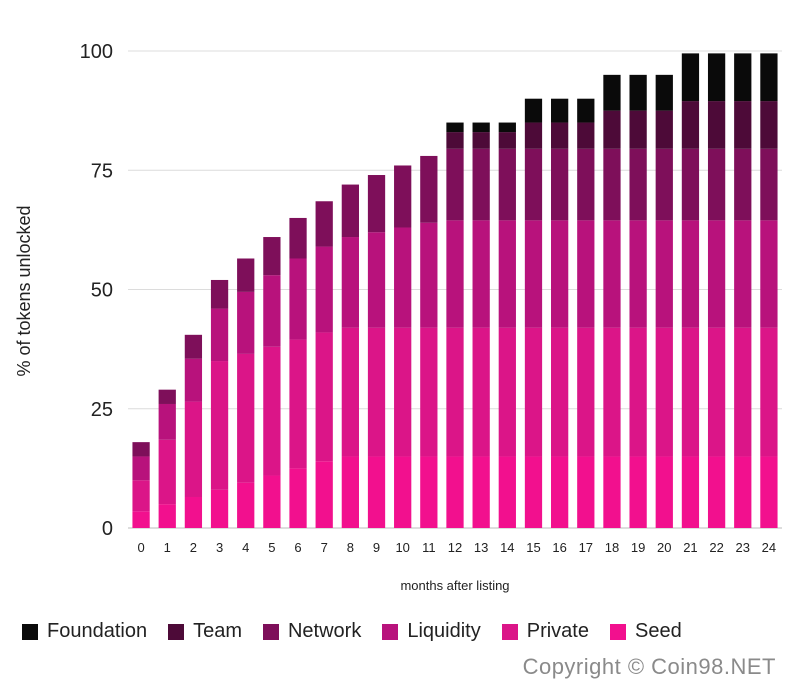 This screenshot has height=693, width=800. What do you see at coordinates (507, 547) in the screenshot?
I see `x-tick-label: 14` at bounding box center [507, 547].